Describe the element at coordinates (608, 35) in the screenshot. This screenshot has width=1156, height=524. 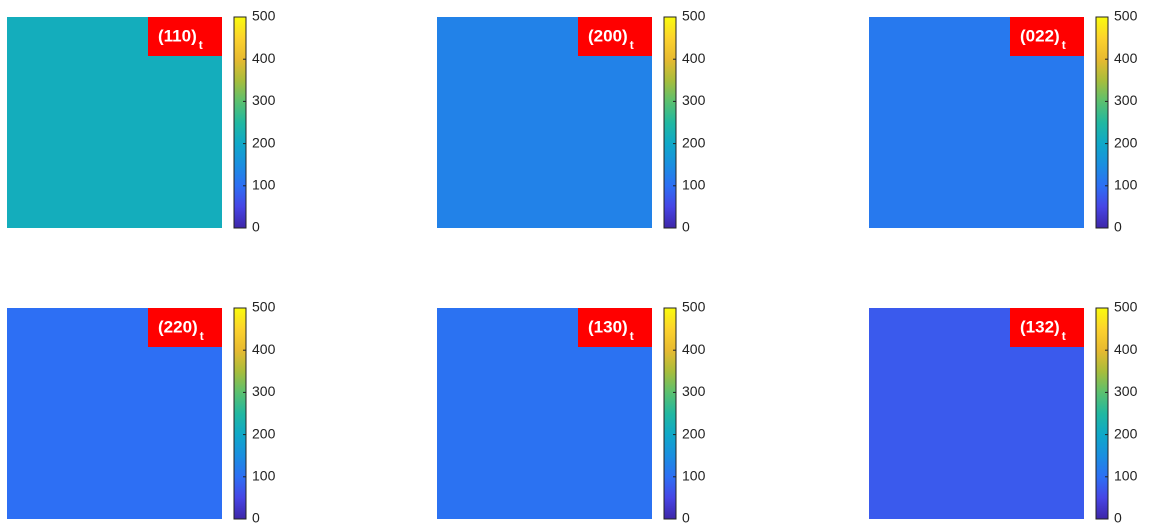
I see `panel-label: (200)` at that location.